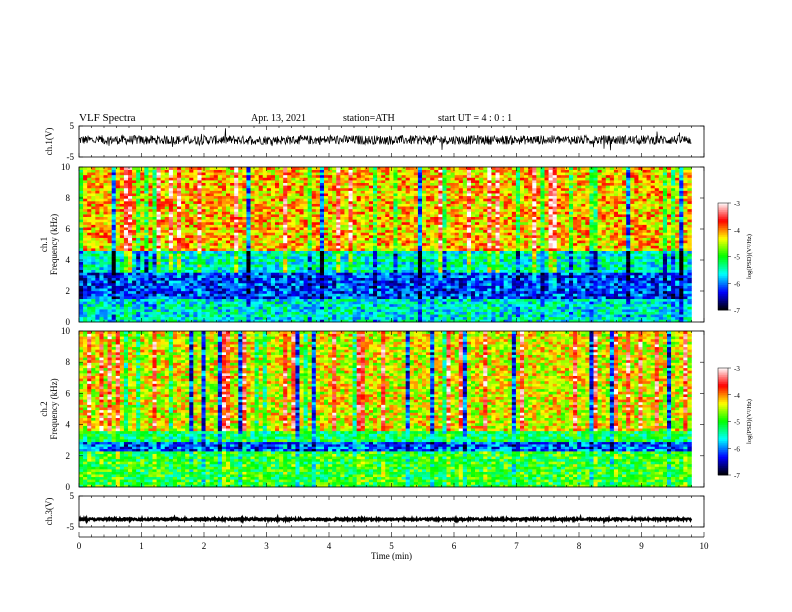 Image resolution: width=792 pixels, height=612 pixels. What do you see at coordinates (66, 167) in the screenshot?
I see `ch1-spec-ytick-10: 10` at bounding box center [66, 167].